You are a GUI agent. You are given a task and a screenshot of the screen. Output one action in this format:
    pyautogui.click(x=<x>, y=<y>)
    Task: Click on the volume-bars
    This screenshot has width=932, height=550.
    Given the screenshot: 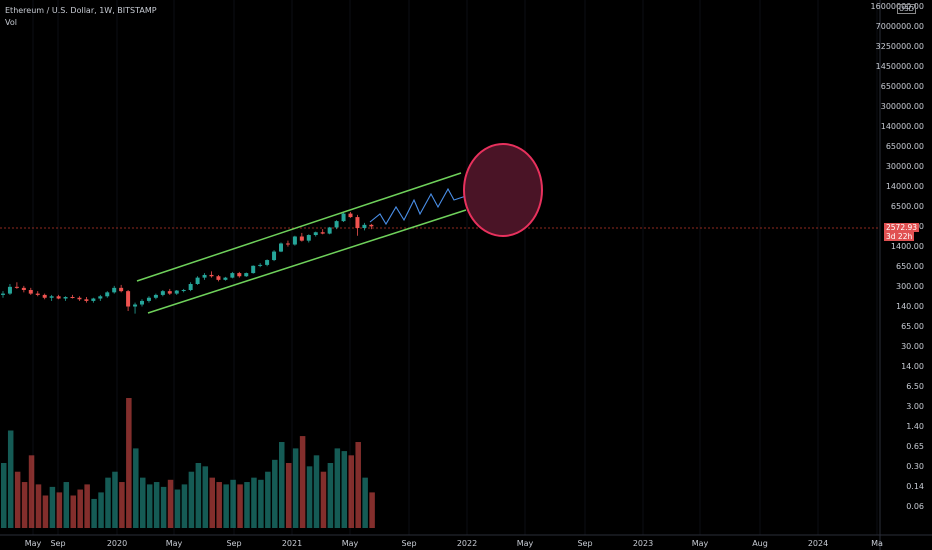 What is the action you would take?
    pyautogui.click(x=188, y=463)
    